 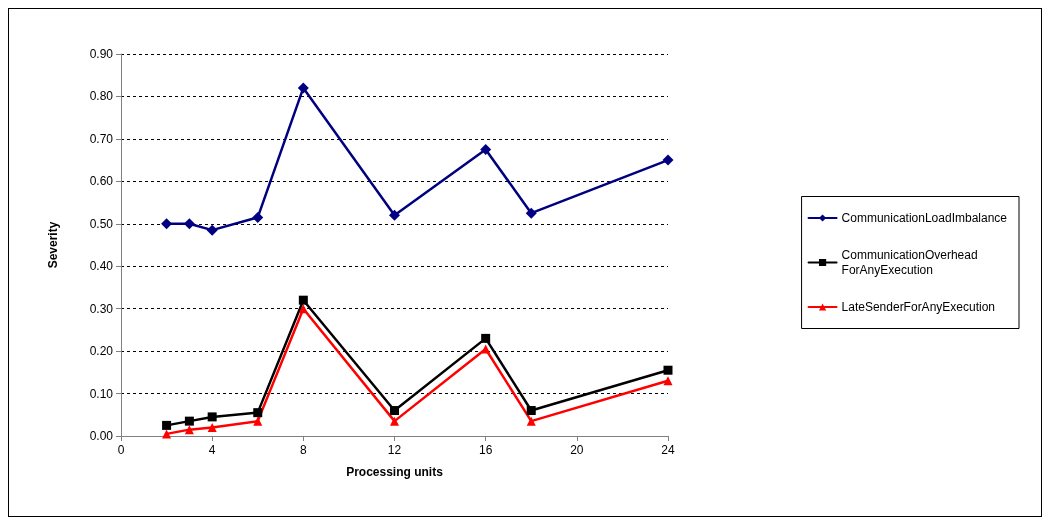 What do you see at coordinates (101, 266) in the screenshot?
I see `y-tick-label: 0.40` at bounding box center [101, 266].